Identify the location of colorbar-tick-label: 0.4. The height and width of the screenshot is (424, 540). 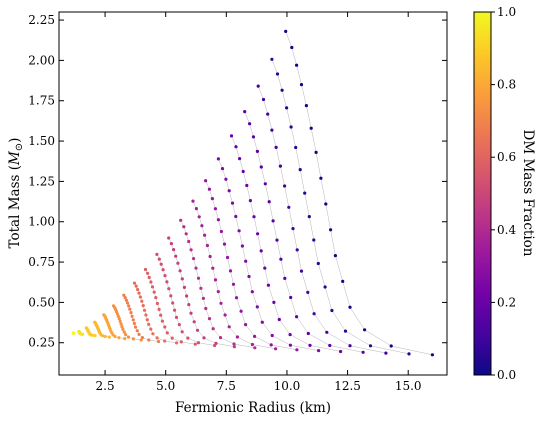
(506, 230).